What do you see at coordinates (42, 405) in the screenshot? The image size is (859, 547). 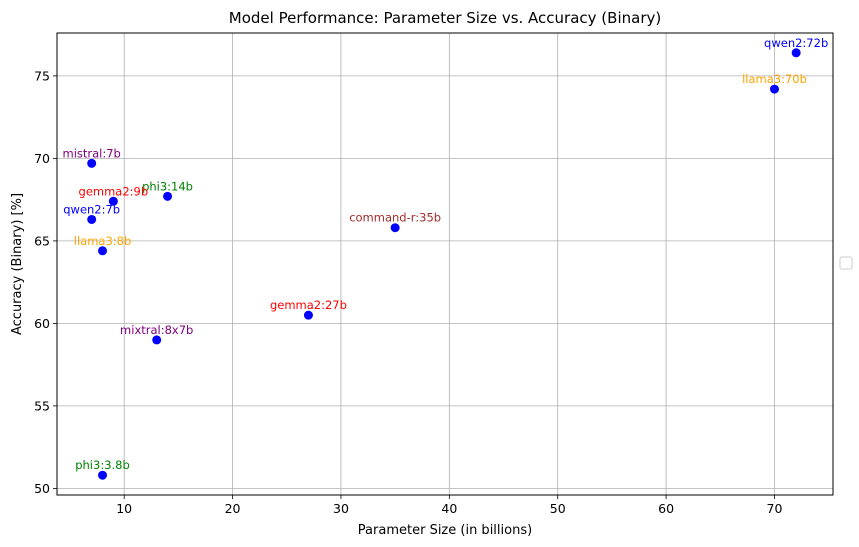 I see `y-tick-label: 55` at bounding box center [42, 405].